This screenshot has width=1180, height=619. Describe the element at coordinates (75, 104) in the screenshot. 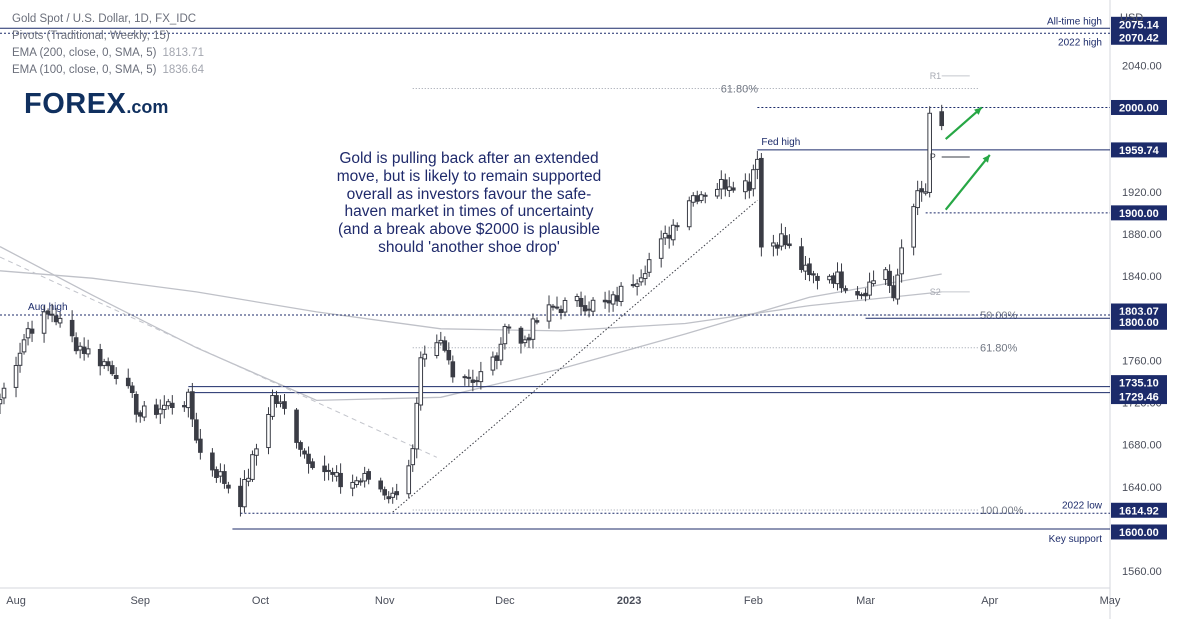

I see `logo-text: FOREX` at that location.